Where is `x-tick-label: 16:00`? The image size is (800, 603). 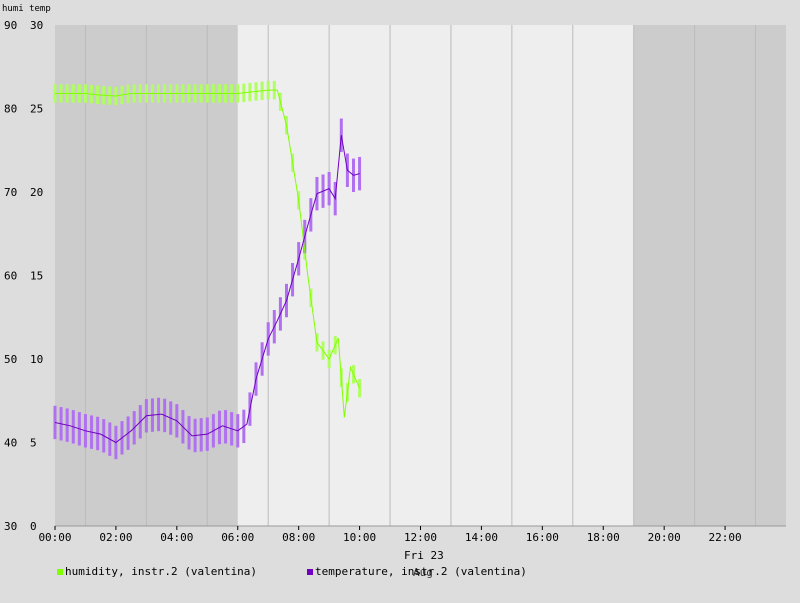 x-tick-label: 16:00 is located at coordinates (542, 537).